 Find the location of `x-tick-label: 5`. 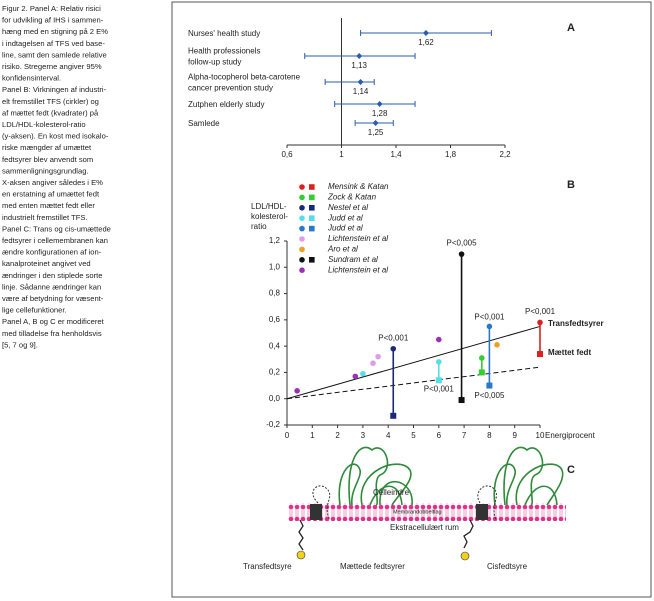

x-tick-label: 5 is located at coordinates (413, 435).